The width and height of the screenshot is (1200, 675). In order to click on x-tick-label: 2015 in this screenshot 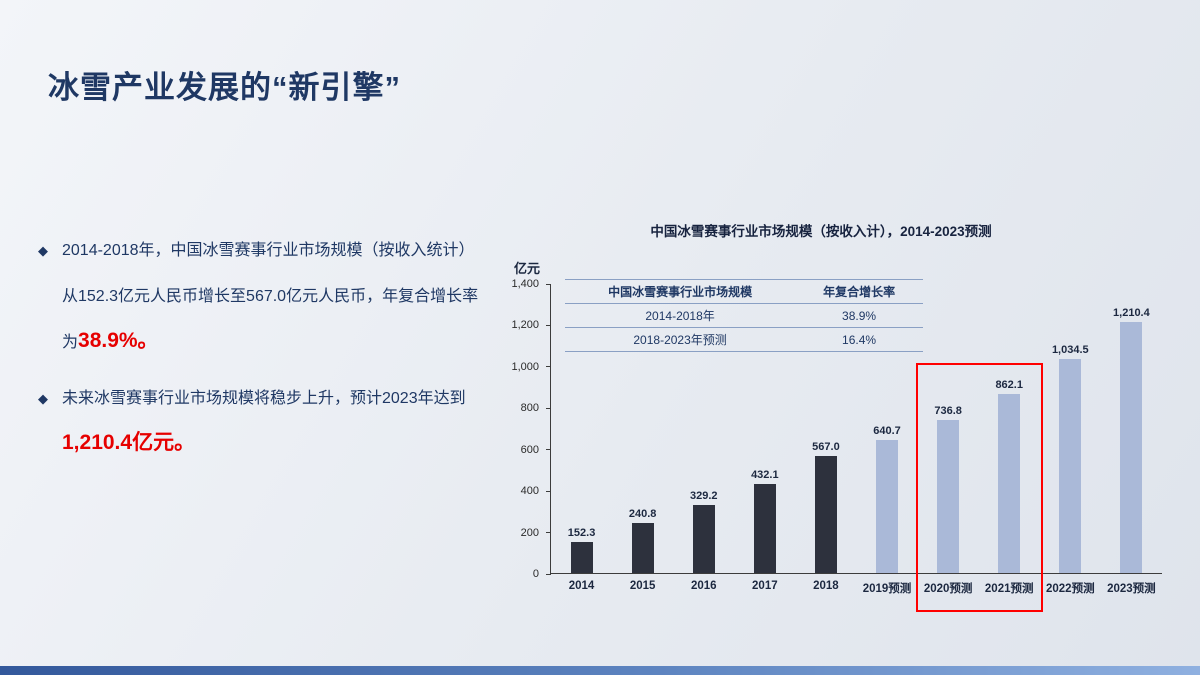, I will do `click(642, 586)`.